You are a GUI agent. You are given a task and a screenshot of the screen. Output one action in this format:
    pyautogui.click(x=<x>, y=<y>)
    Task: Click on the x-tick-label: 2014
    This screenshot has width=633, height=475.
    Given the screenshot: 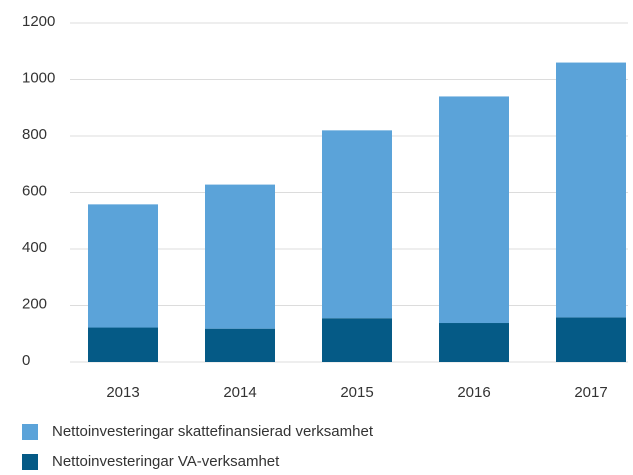 What is the action you would take?
    pyautogui.click(x=239, y=392)
    